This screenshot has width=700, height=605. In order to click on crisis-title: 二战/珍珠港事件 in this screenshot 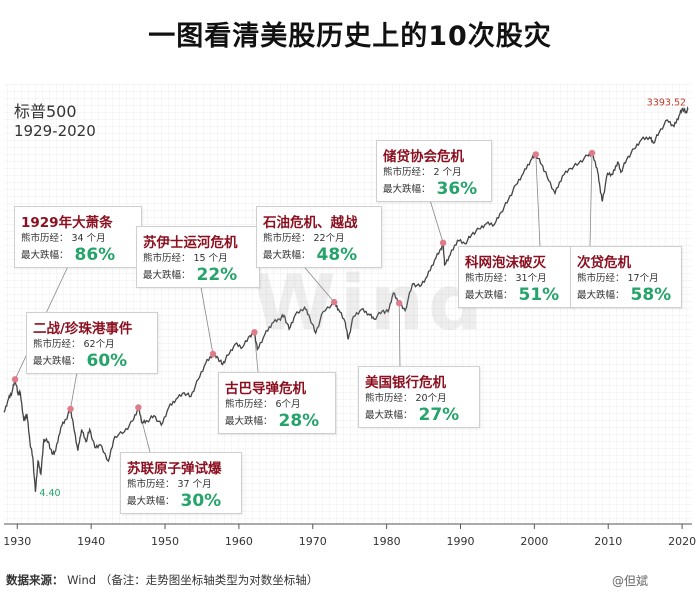, I will do `click(83, 329)`.